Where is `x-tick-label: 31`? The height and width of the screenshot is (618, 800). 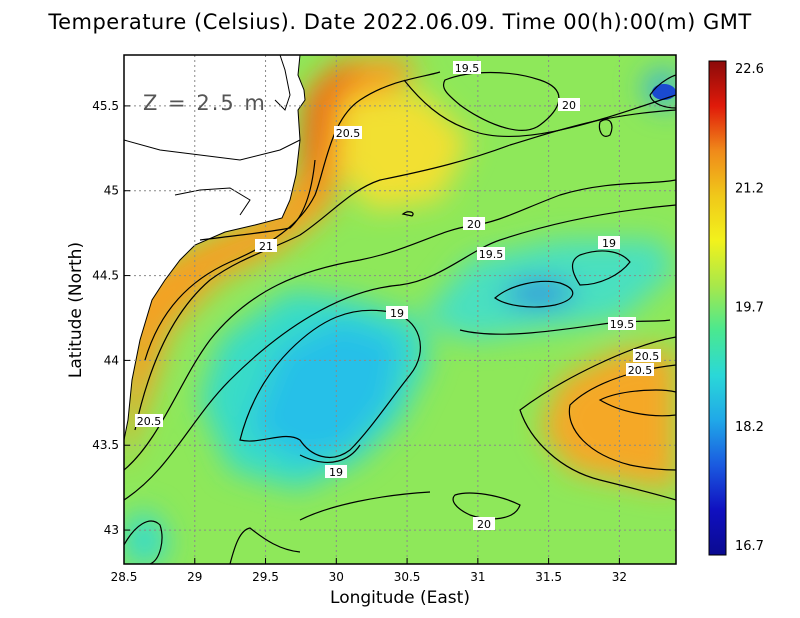
x-tick-label: 31 is located at coordinates (477, 577).